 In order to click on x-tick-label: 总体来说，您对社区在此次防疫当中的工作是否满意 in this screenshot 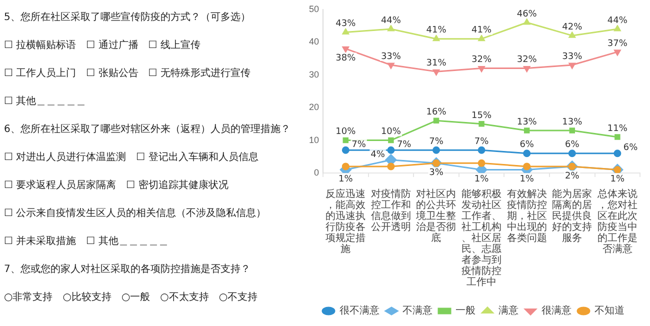, I will do `click(617, 222)`.